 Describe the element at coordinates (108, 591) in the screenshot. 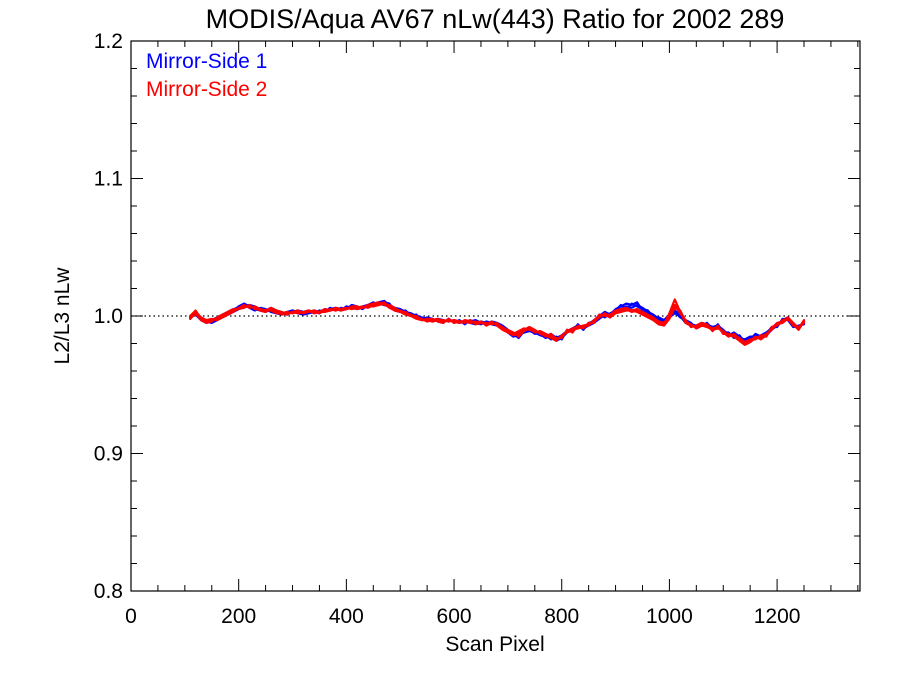

I see `y-tick-label: 0.8` at that location.